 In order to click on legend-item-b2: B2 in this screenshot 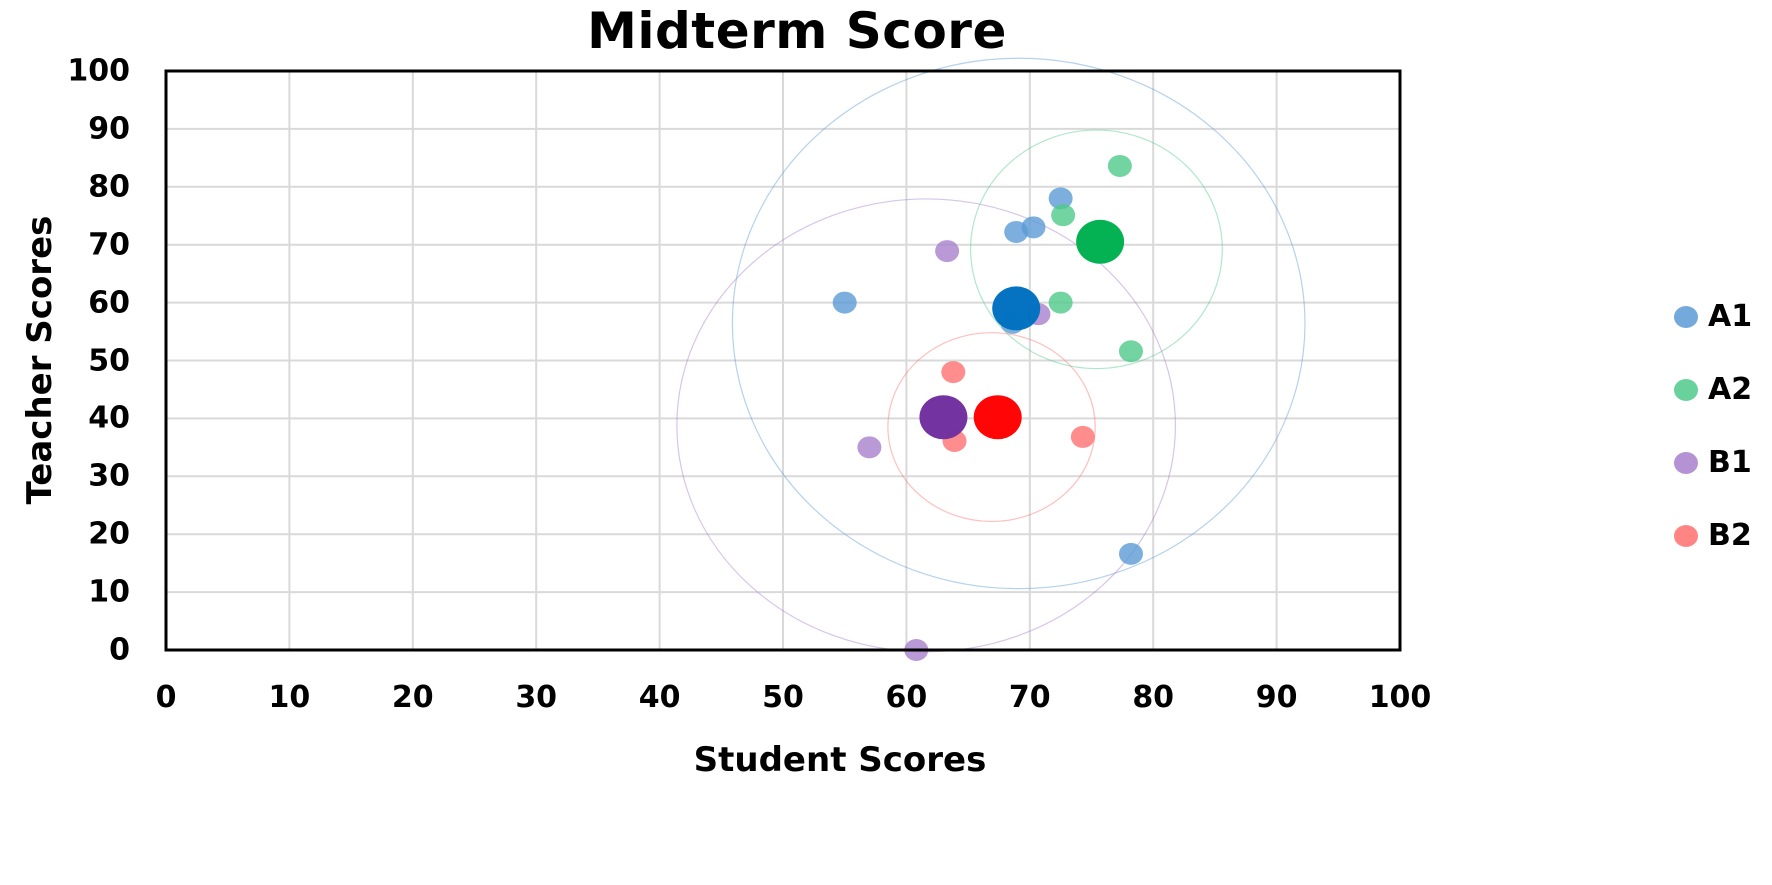, I will do `click(1713, 535)`.